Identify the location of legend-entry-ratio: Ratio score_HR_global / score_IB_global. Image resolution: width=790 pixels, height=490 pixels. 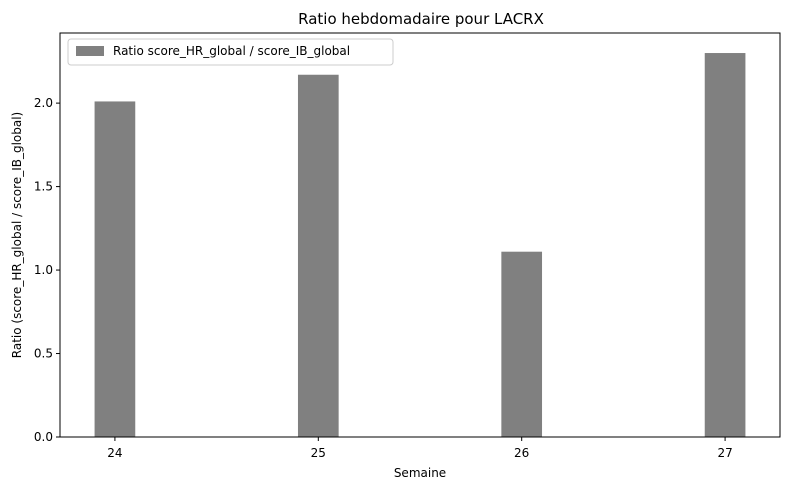
(231, 51).